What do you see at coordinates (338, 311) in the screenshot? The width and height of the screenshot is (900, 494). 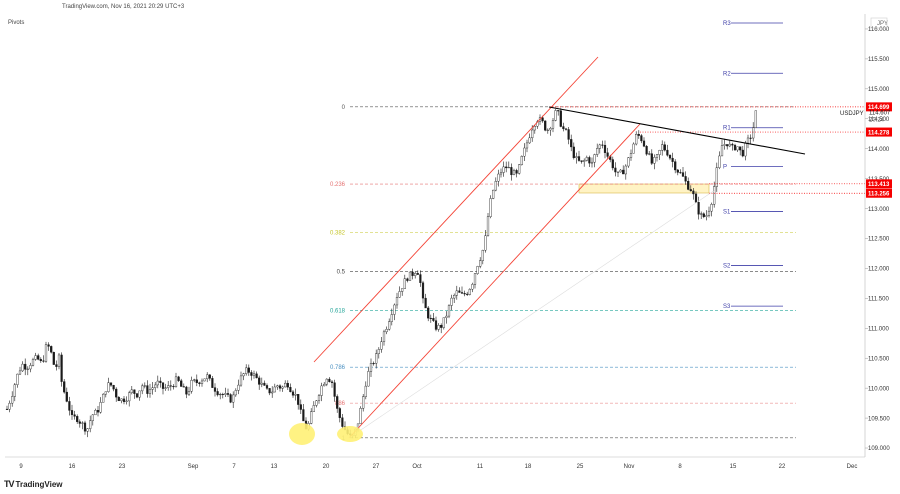 I see `fib-level-label: 0.618` at bounding box center [338, 311].